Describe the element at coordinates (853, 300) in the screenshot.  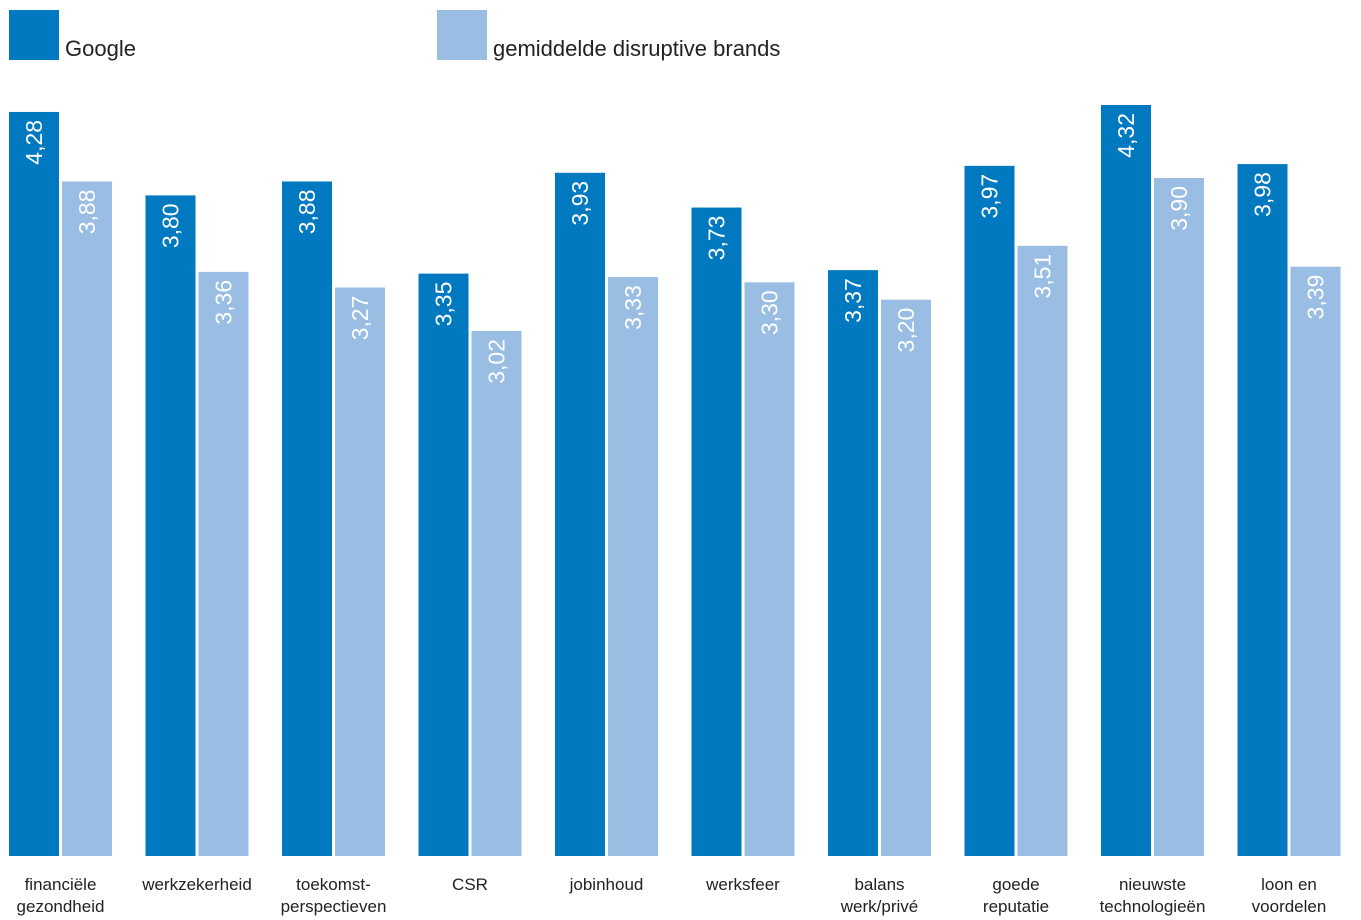
I see `value-label-google-6: 3,37` at that location.